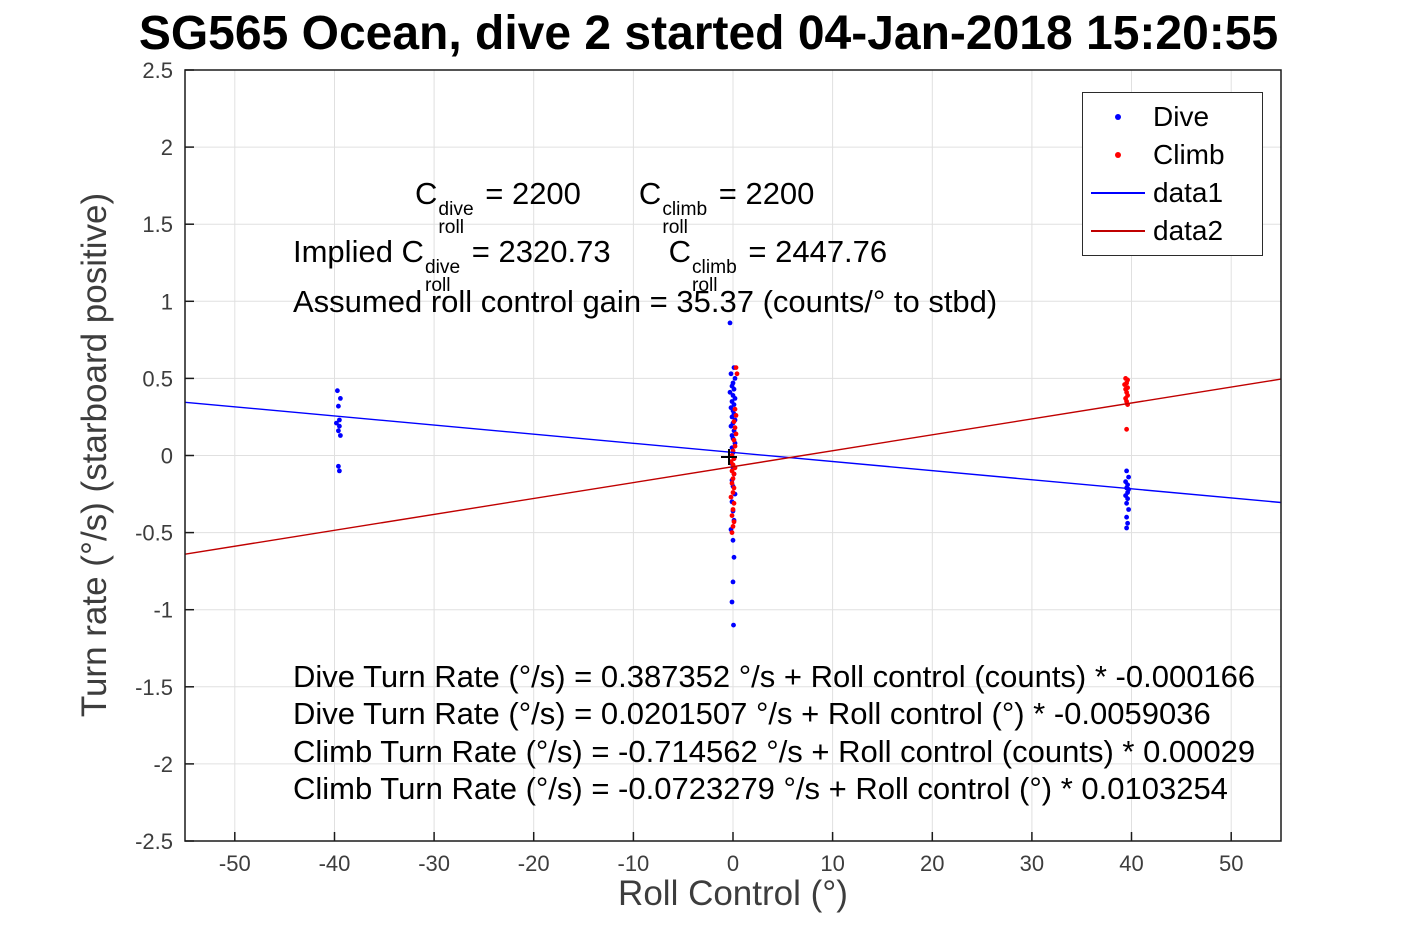 This screenshot has width=1417, height=945. Describe the element at coordinates (1118, 117) in the screenshot. I see `dive-marker-icon` at that location.